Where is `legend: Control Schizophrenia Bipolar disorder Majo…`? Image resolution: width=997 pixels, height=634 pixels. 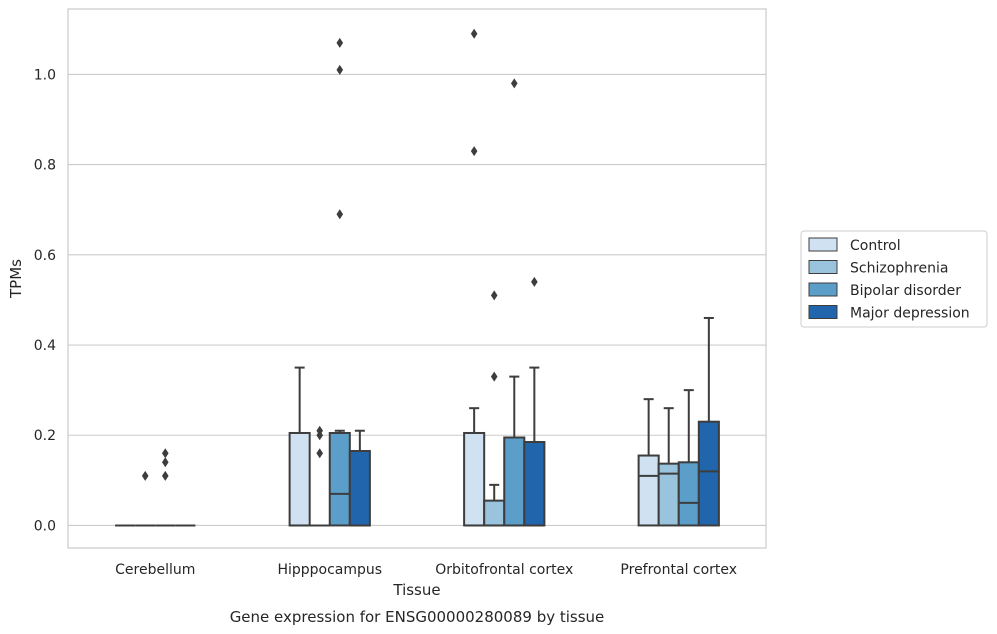
legend: Control Schizophrenia Bipolar disorder Majo… is located at coordinates (894, 279).